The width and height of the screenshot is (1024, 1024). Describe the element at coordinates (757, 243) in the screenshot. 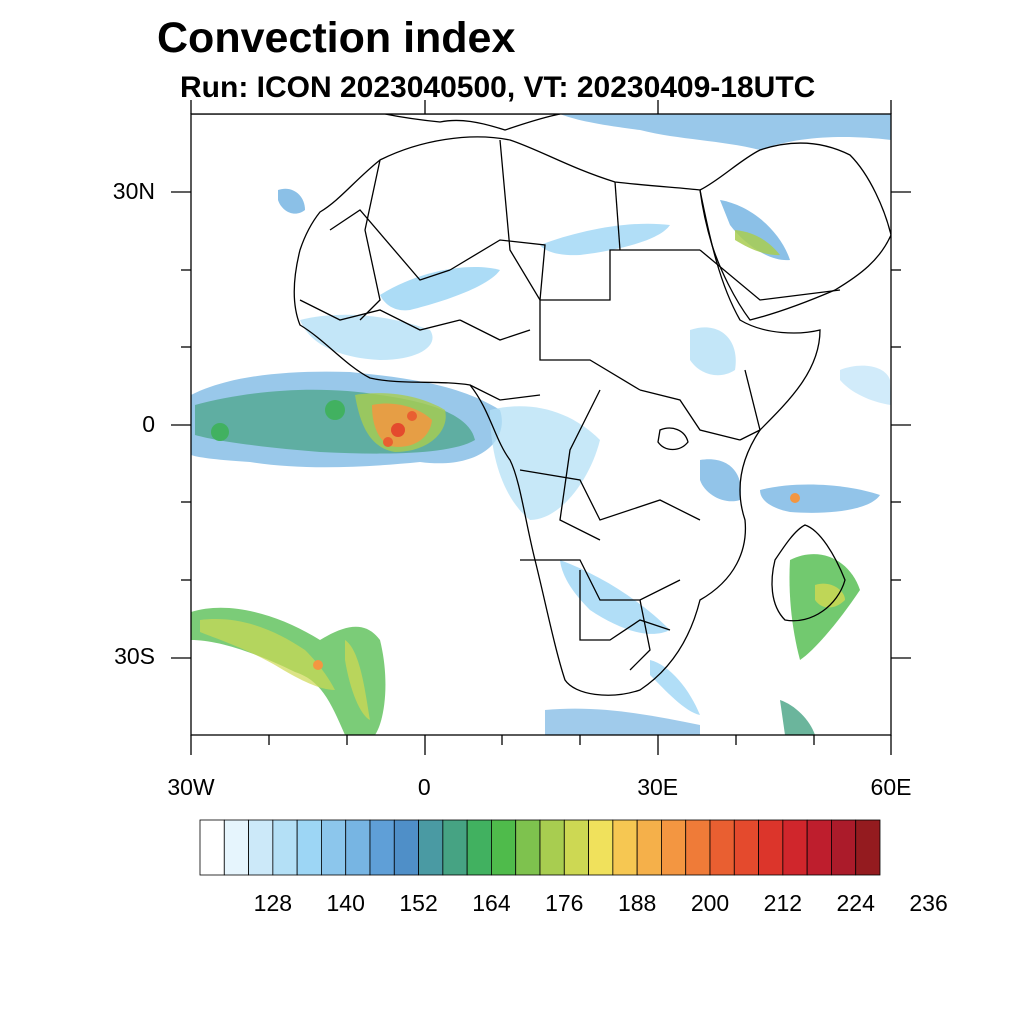

I see `field-blob-arabia-core` at that location.